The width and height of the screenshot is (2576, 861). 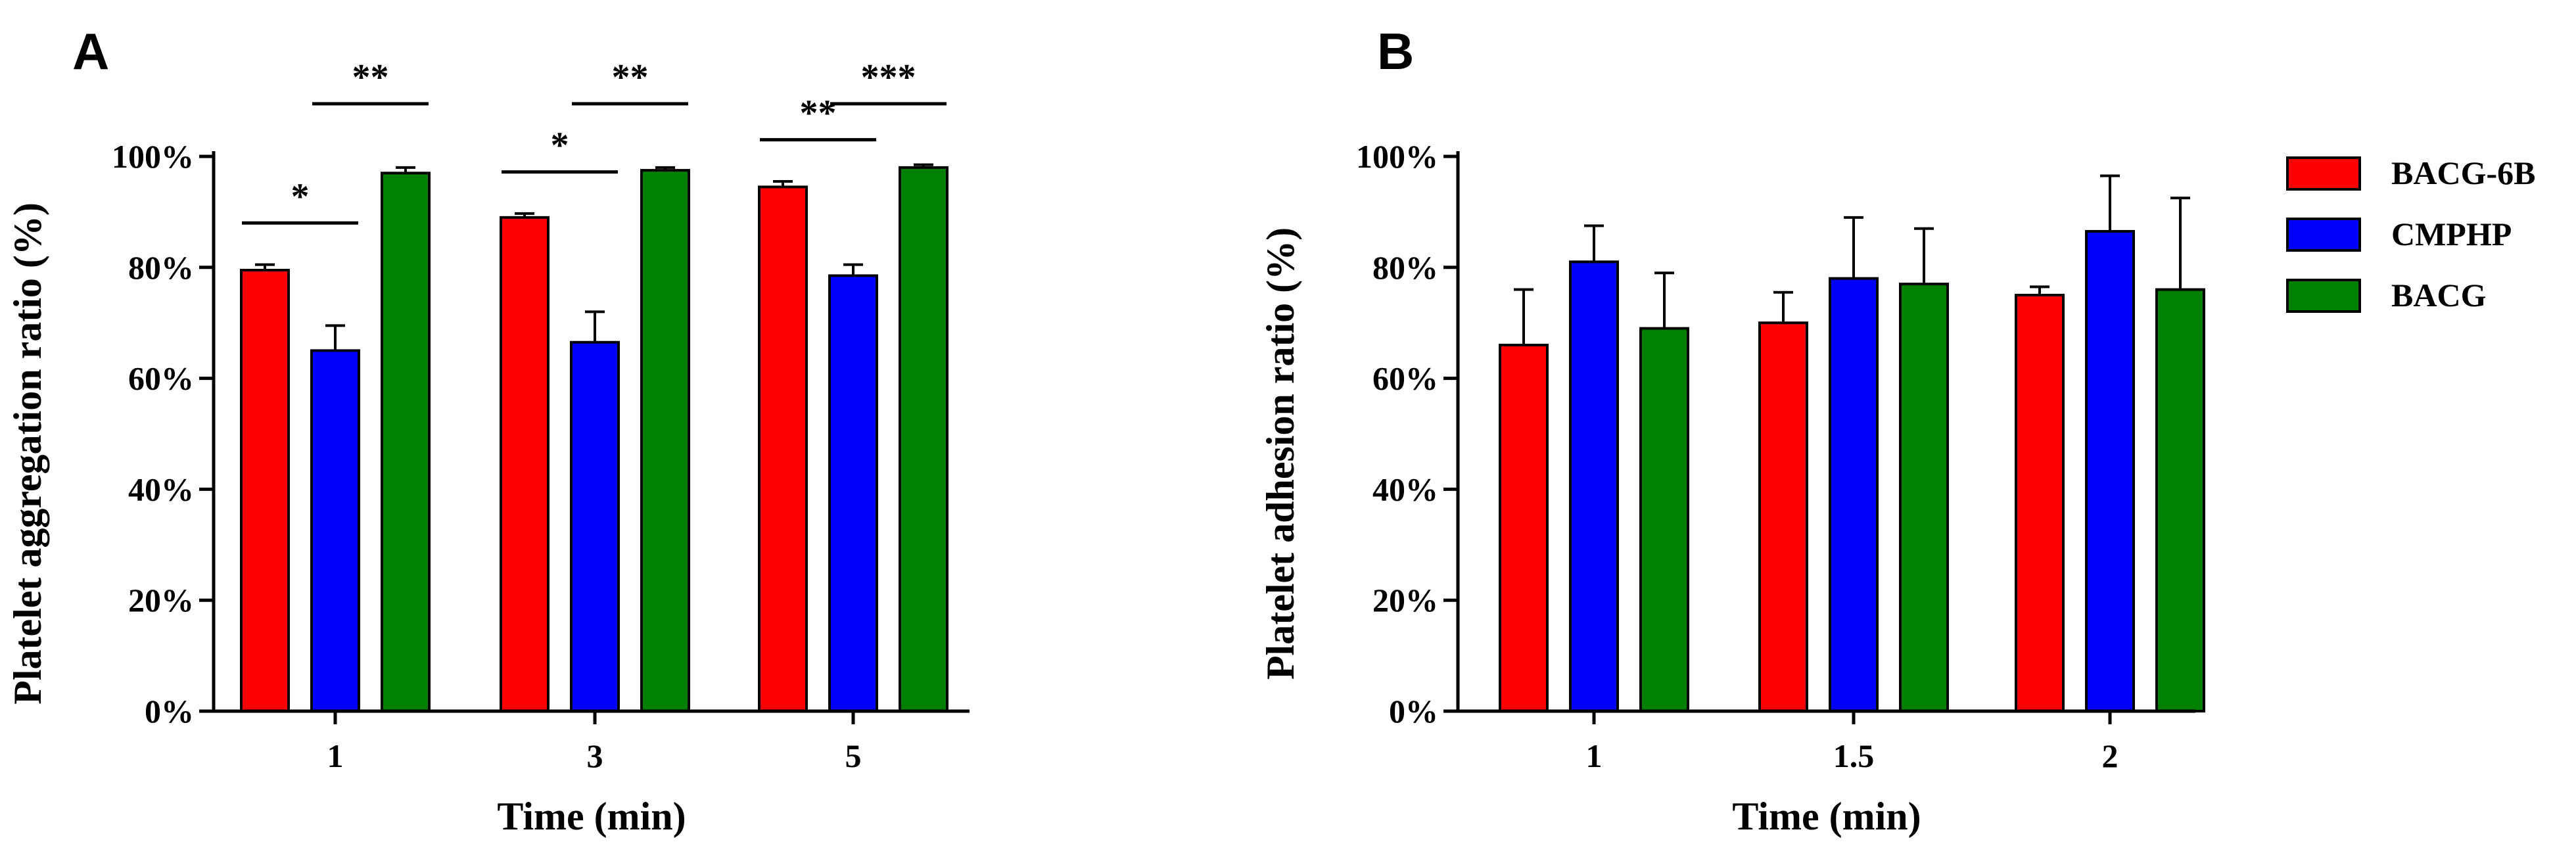 What do you see at coordinates (1413, 711) in the screenshot?
I see `y-tick-label-b-0: 0%` at bounding box center [1413, 711].